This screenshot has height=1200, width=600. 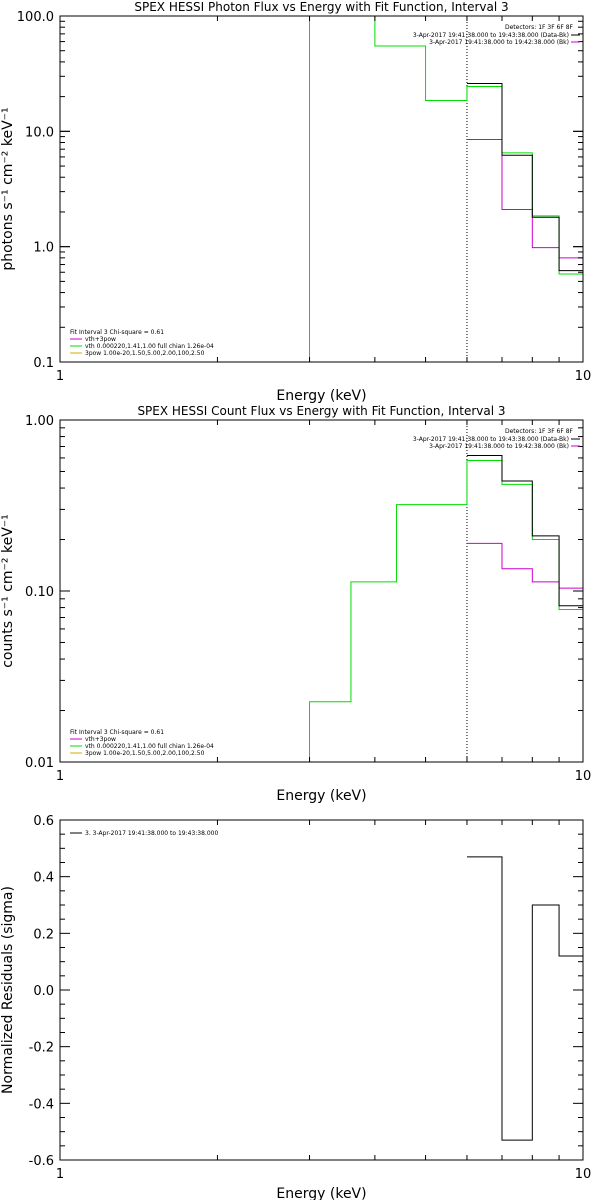 What do you see at coordinates (35, 17) in the screenshot?
I see `y-tick-label: 100.0` at bounding box center [35, 17].